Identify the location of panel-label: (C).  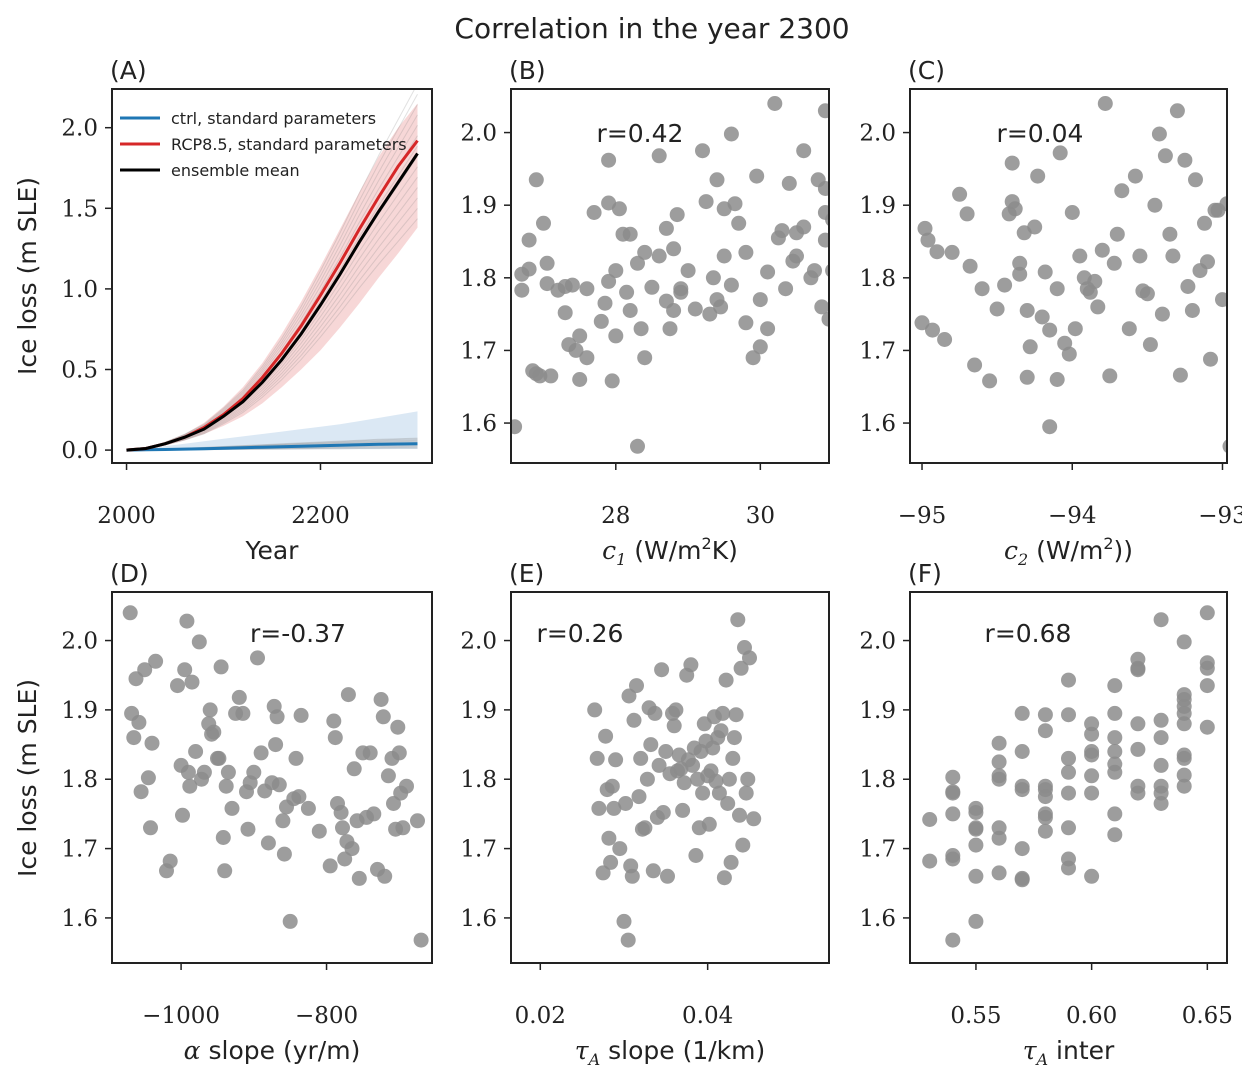
(926, 70).